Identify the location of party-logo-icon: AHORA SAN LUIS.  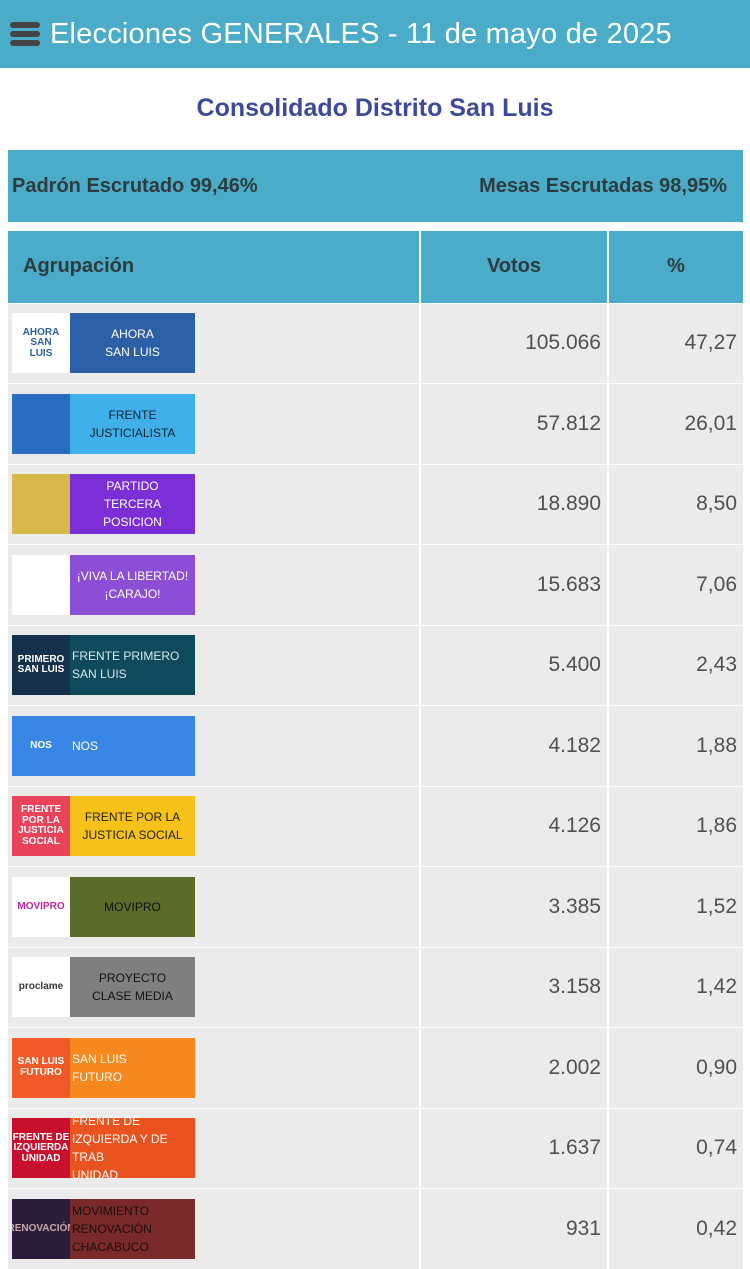
(41, 343).